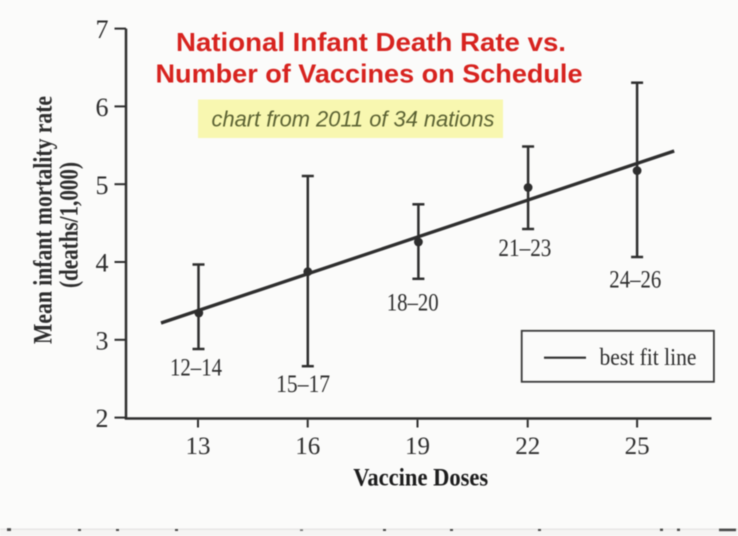  Describe the element at coordinates (353, 119) in the screenshot. I see `svg-text: chart from 2011 of 34 nations` at that location.